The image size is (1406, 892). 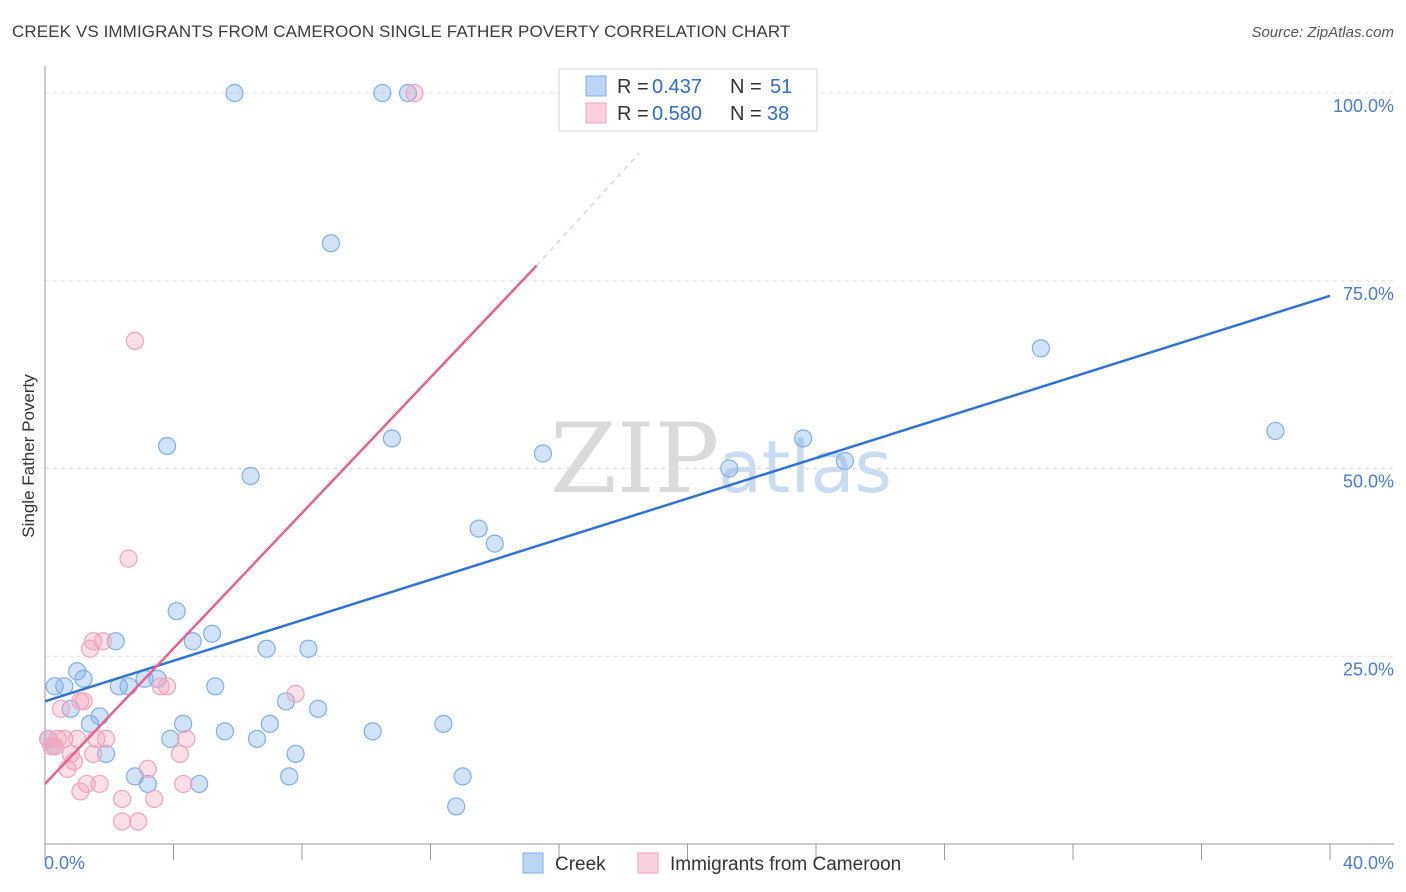 What do you see at coordinates (677, 87) in the screenshot?
I see `legend-r-value-1: 0.437` at bounding box center [677, 87].